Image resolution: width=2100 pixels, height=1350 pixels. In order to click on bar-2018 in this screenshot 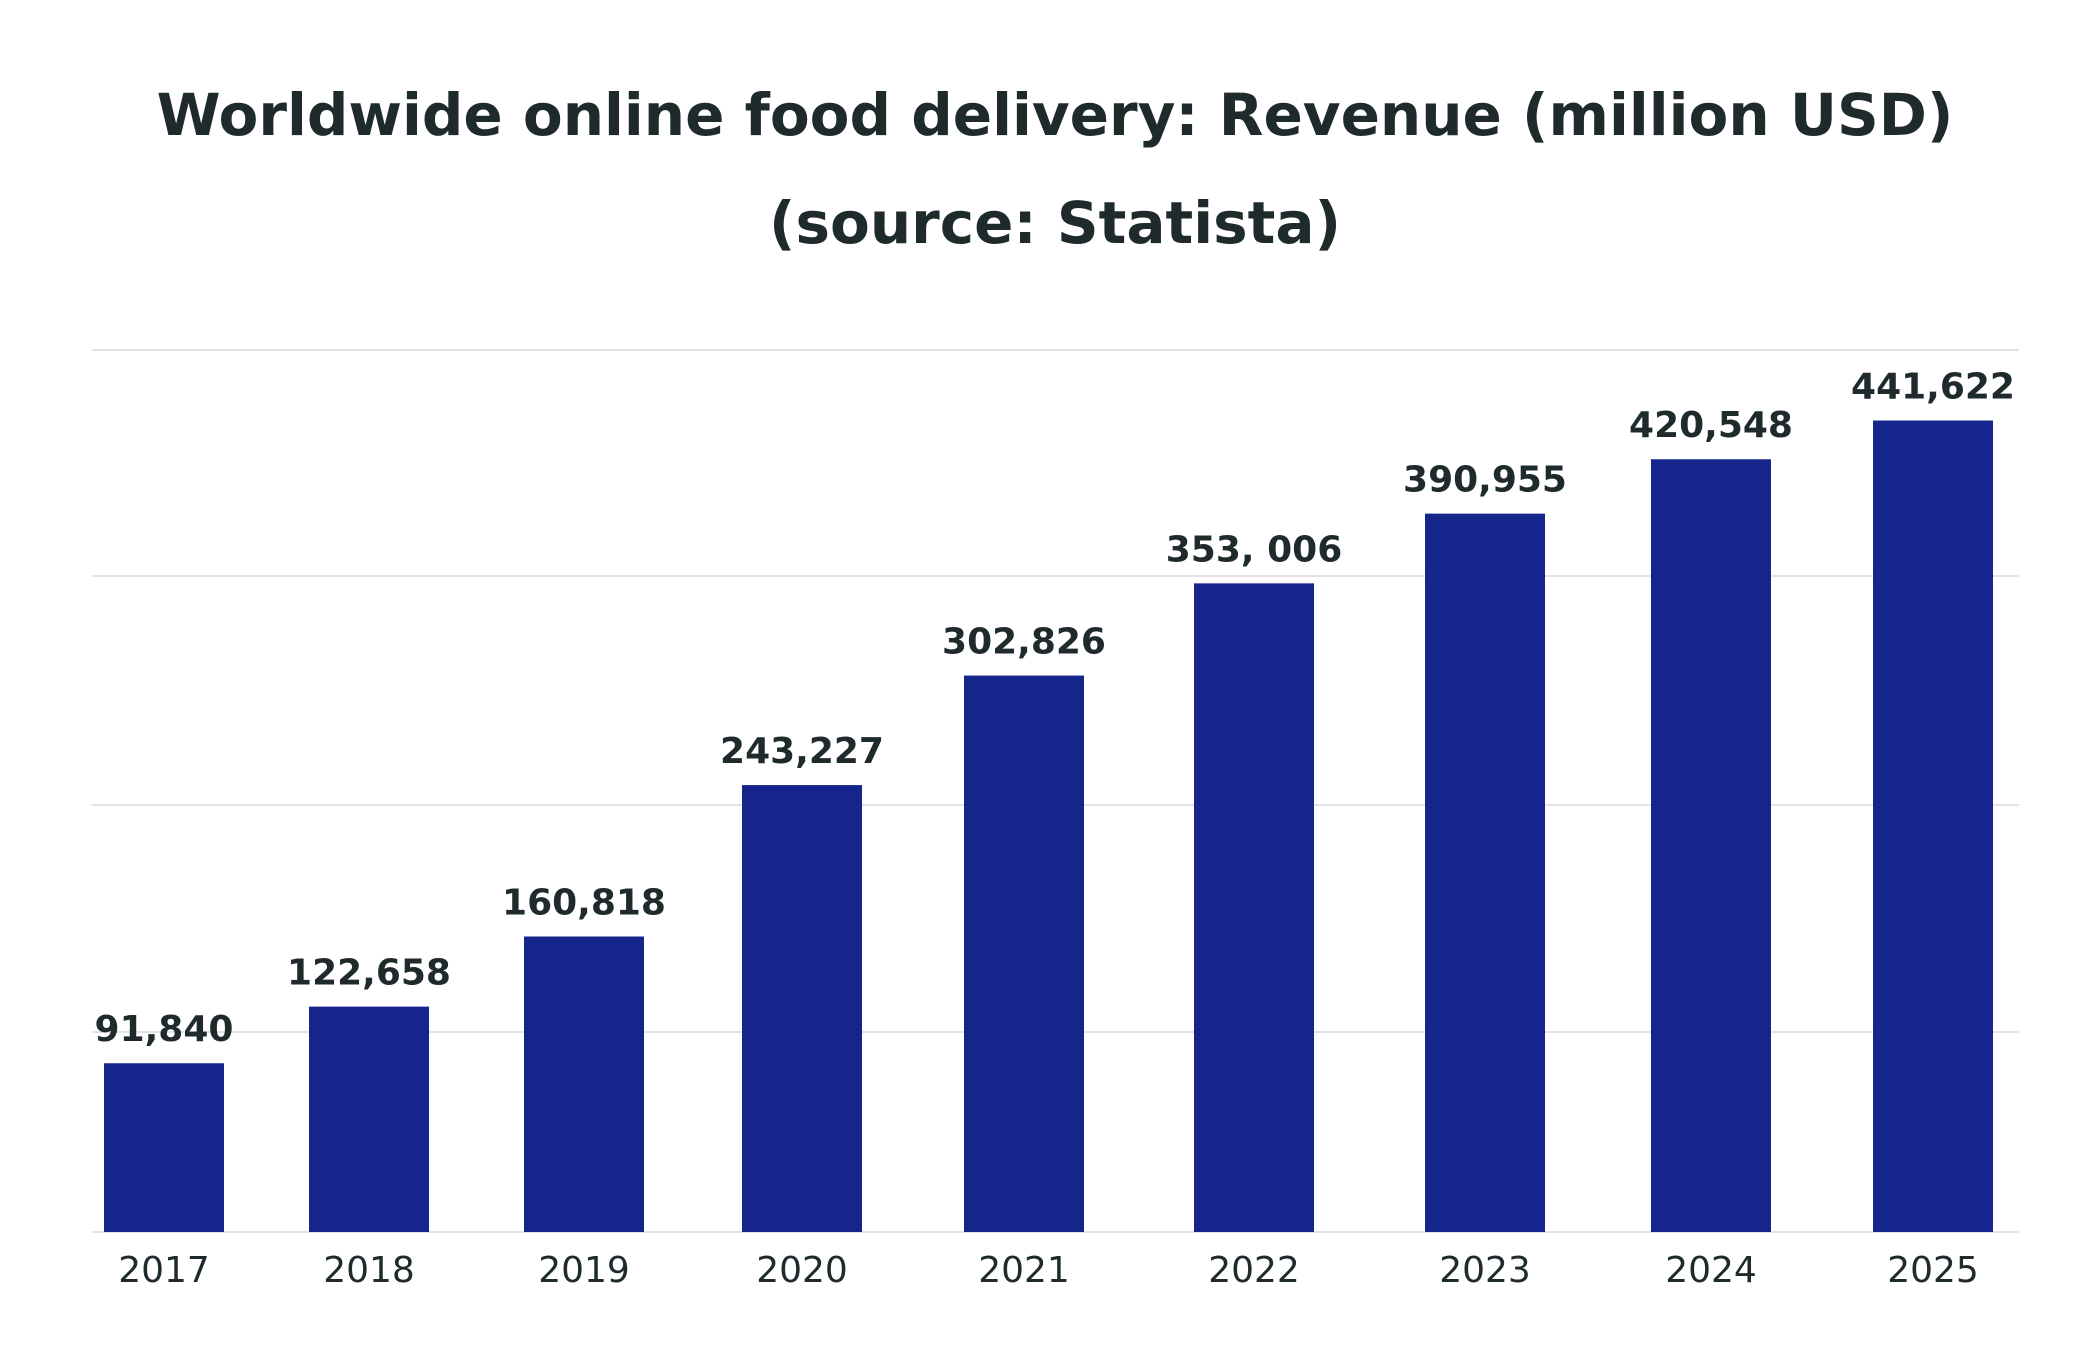, I will do `click(369, 1119)`.